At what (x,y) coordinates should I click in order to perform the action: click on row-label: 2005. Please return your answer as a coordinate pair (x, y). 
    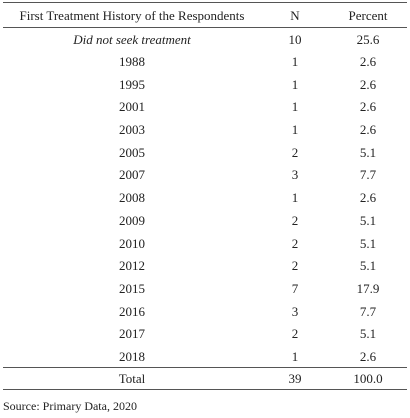
    Looking at the image, I should click on (132, 152).